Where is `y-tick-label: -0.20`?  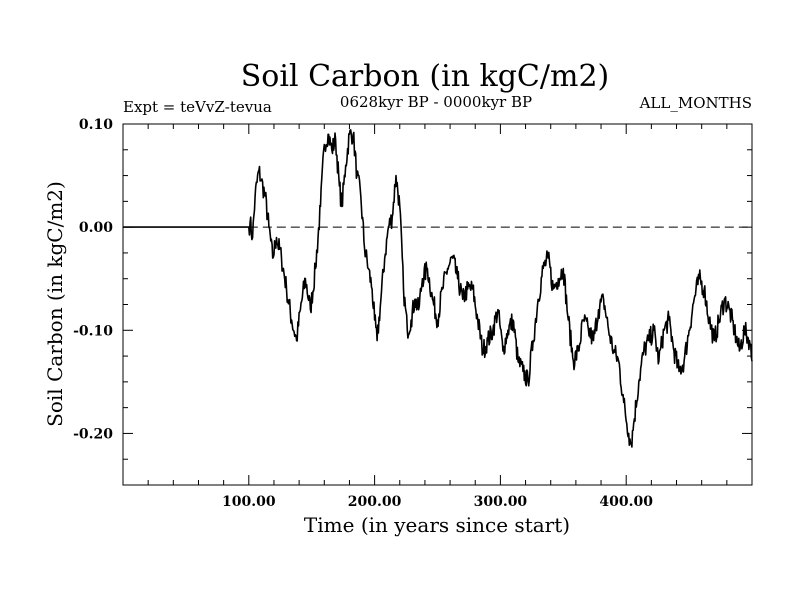 y-tick-label: -0.20 is located at coordinates (93, 434).